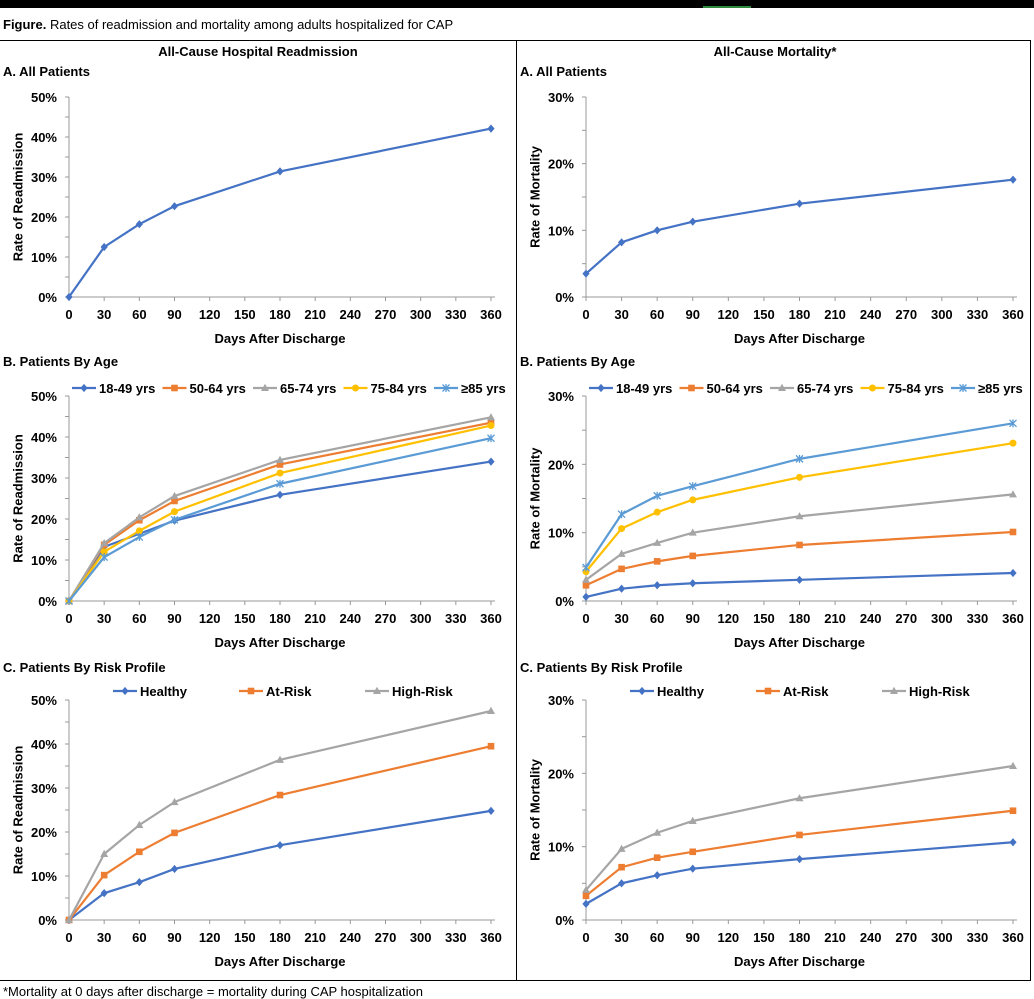  I want to click on column-title-mortality: All-Cause Mortality*, so click(775, 51).